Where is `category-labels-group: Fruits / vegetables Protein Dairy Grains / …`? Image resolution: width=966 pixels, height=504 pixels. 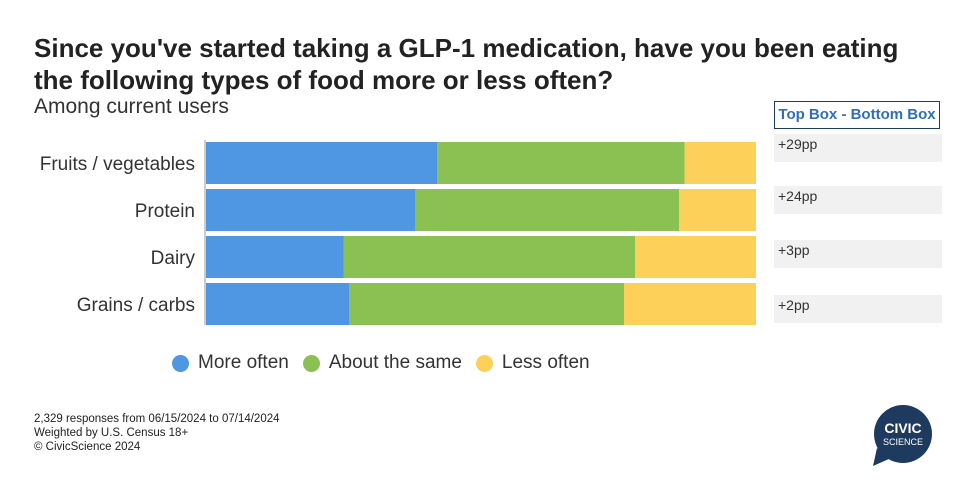
category-labels-group: Fruits / vegetables Protein Dairy Grains / … is located at coordinates (118, 235).